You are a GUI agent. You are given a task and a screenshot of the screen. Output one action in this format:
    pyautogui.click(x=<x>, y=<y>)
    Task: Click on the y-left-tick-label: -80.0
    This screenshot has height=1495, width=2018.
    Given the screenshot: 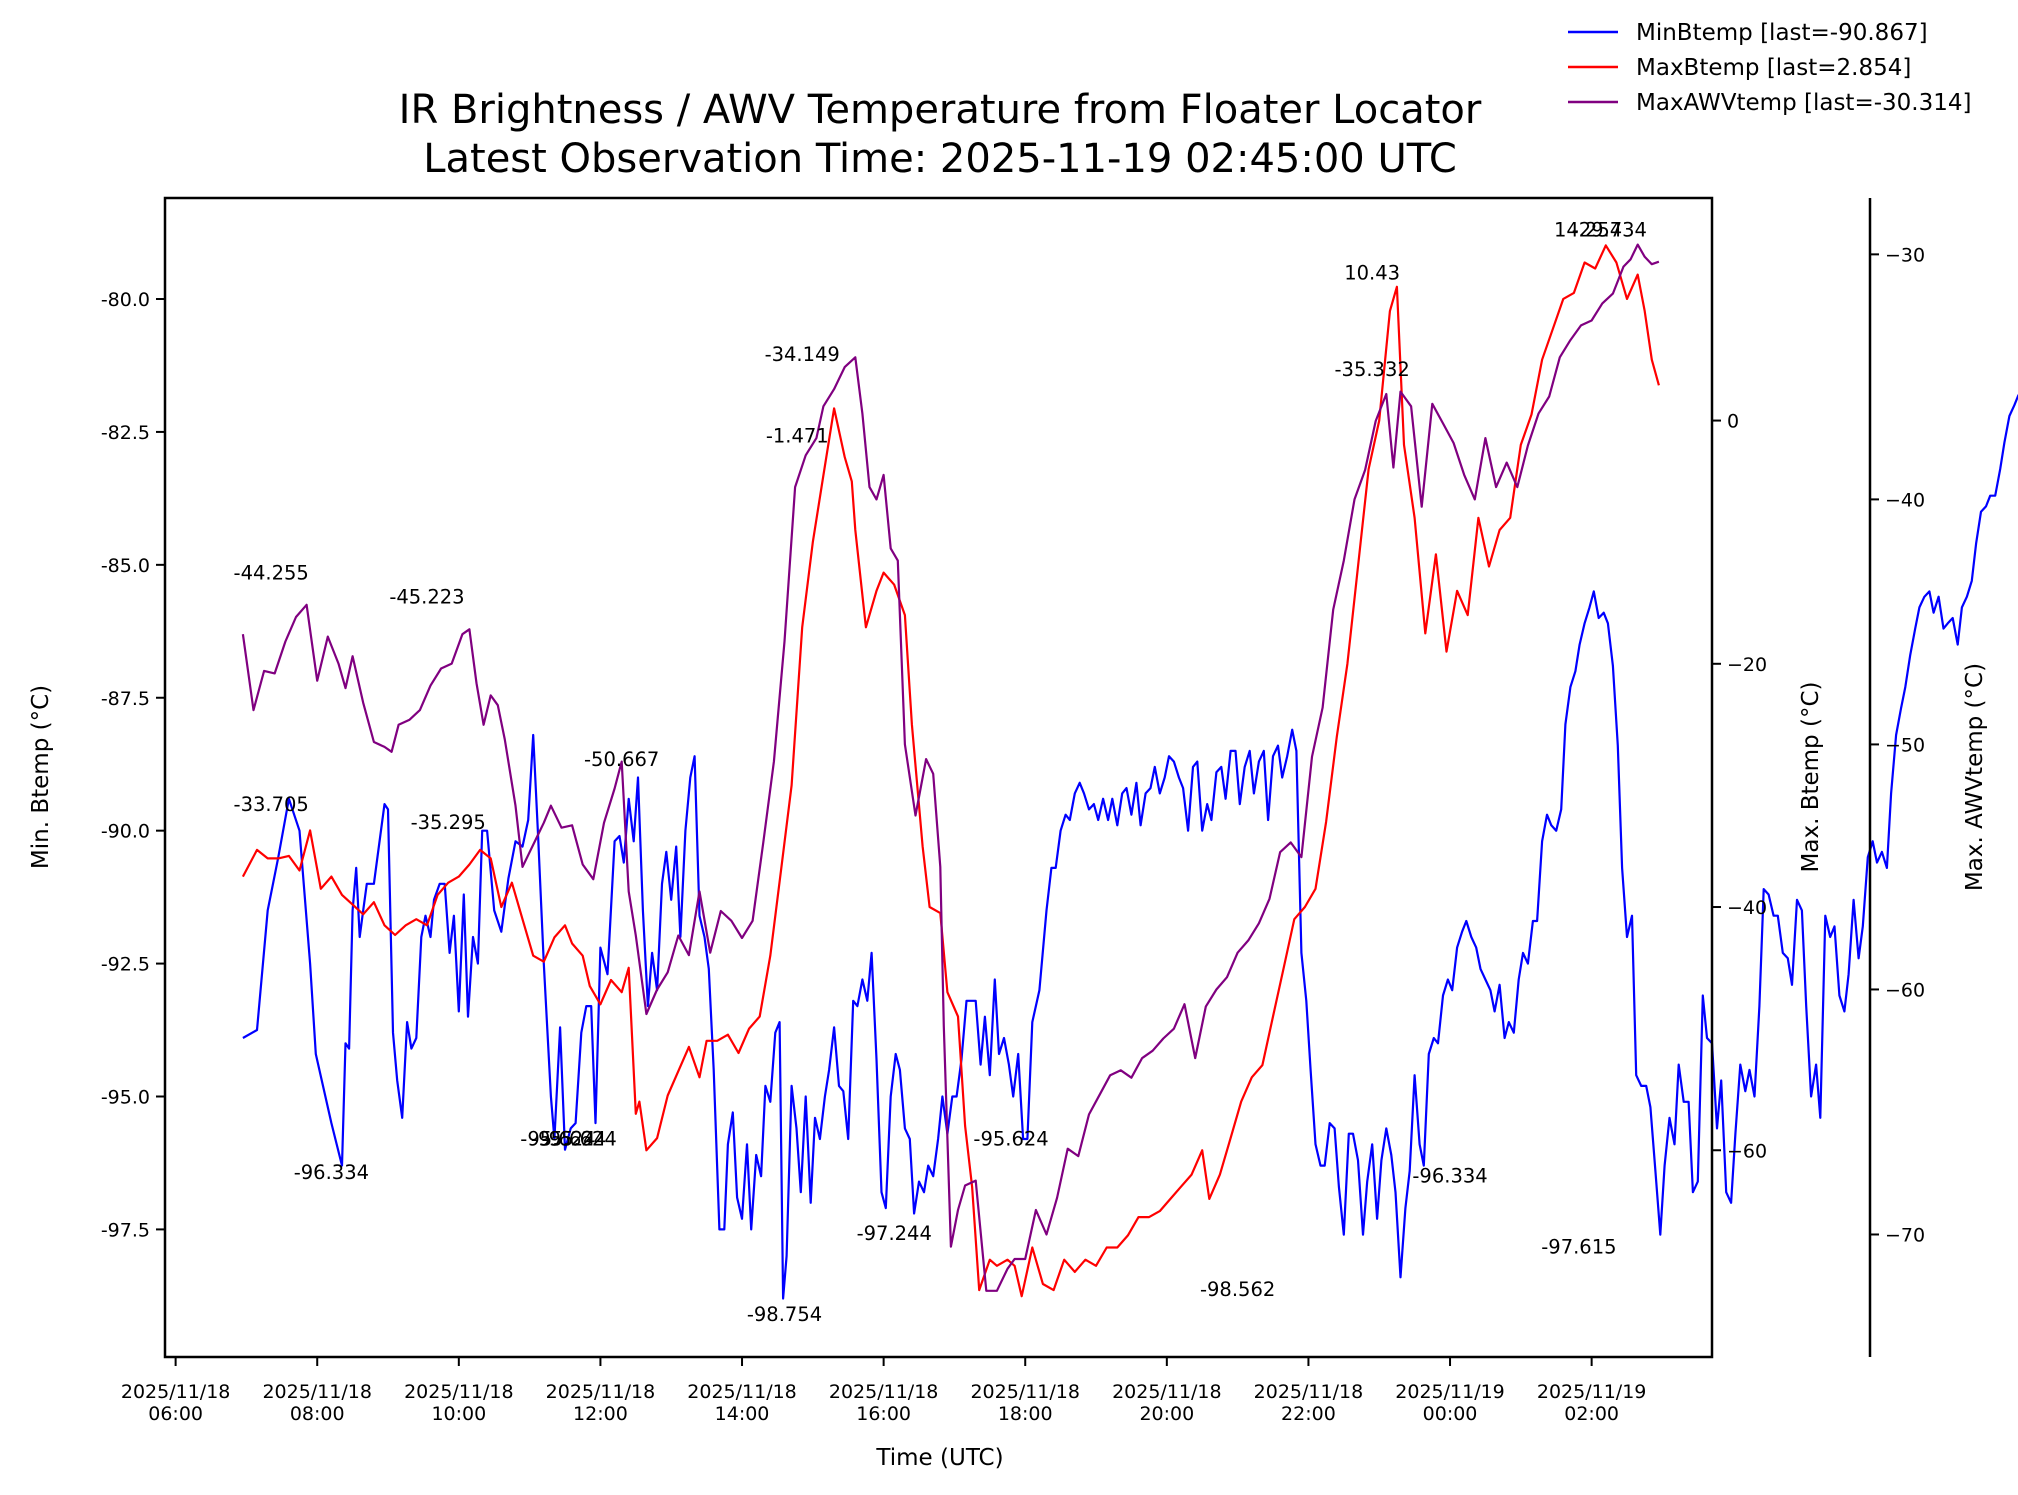 What is the action you would take?
    pyautogui.click(x=125, y=300)
    